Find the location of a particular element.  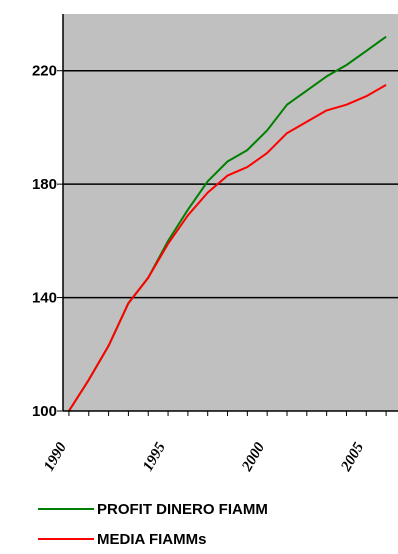

xtick-label-2005: 2005 is located at coordinates (353, 457).